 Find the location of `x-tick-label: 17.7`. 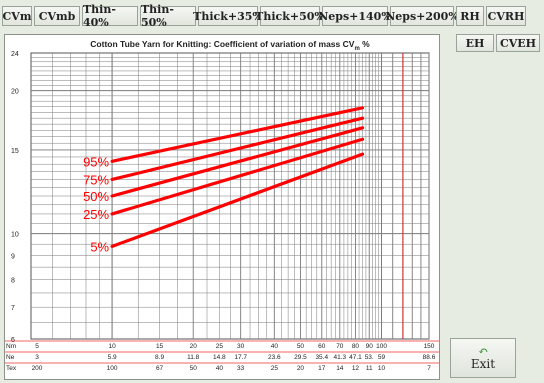

x-tick-label: 17.7 is located at coordinates (240, 357).